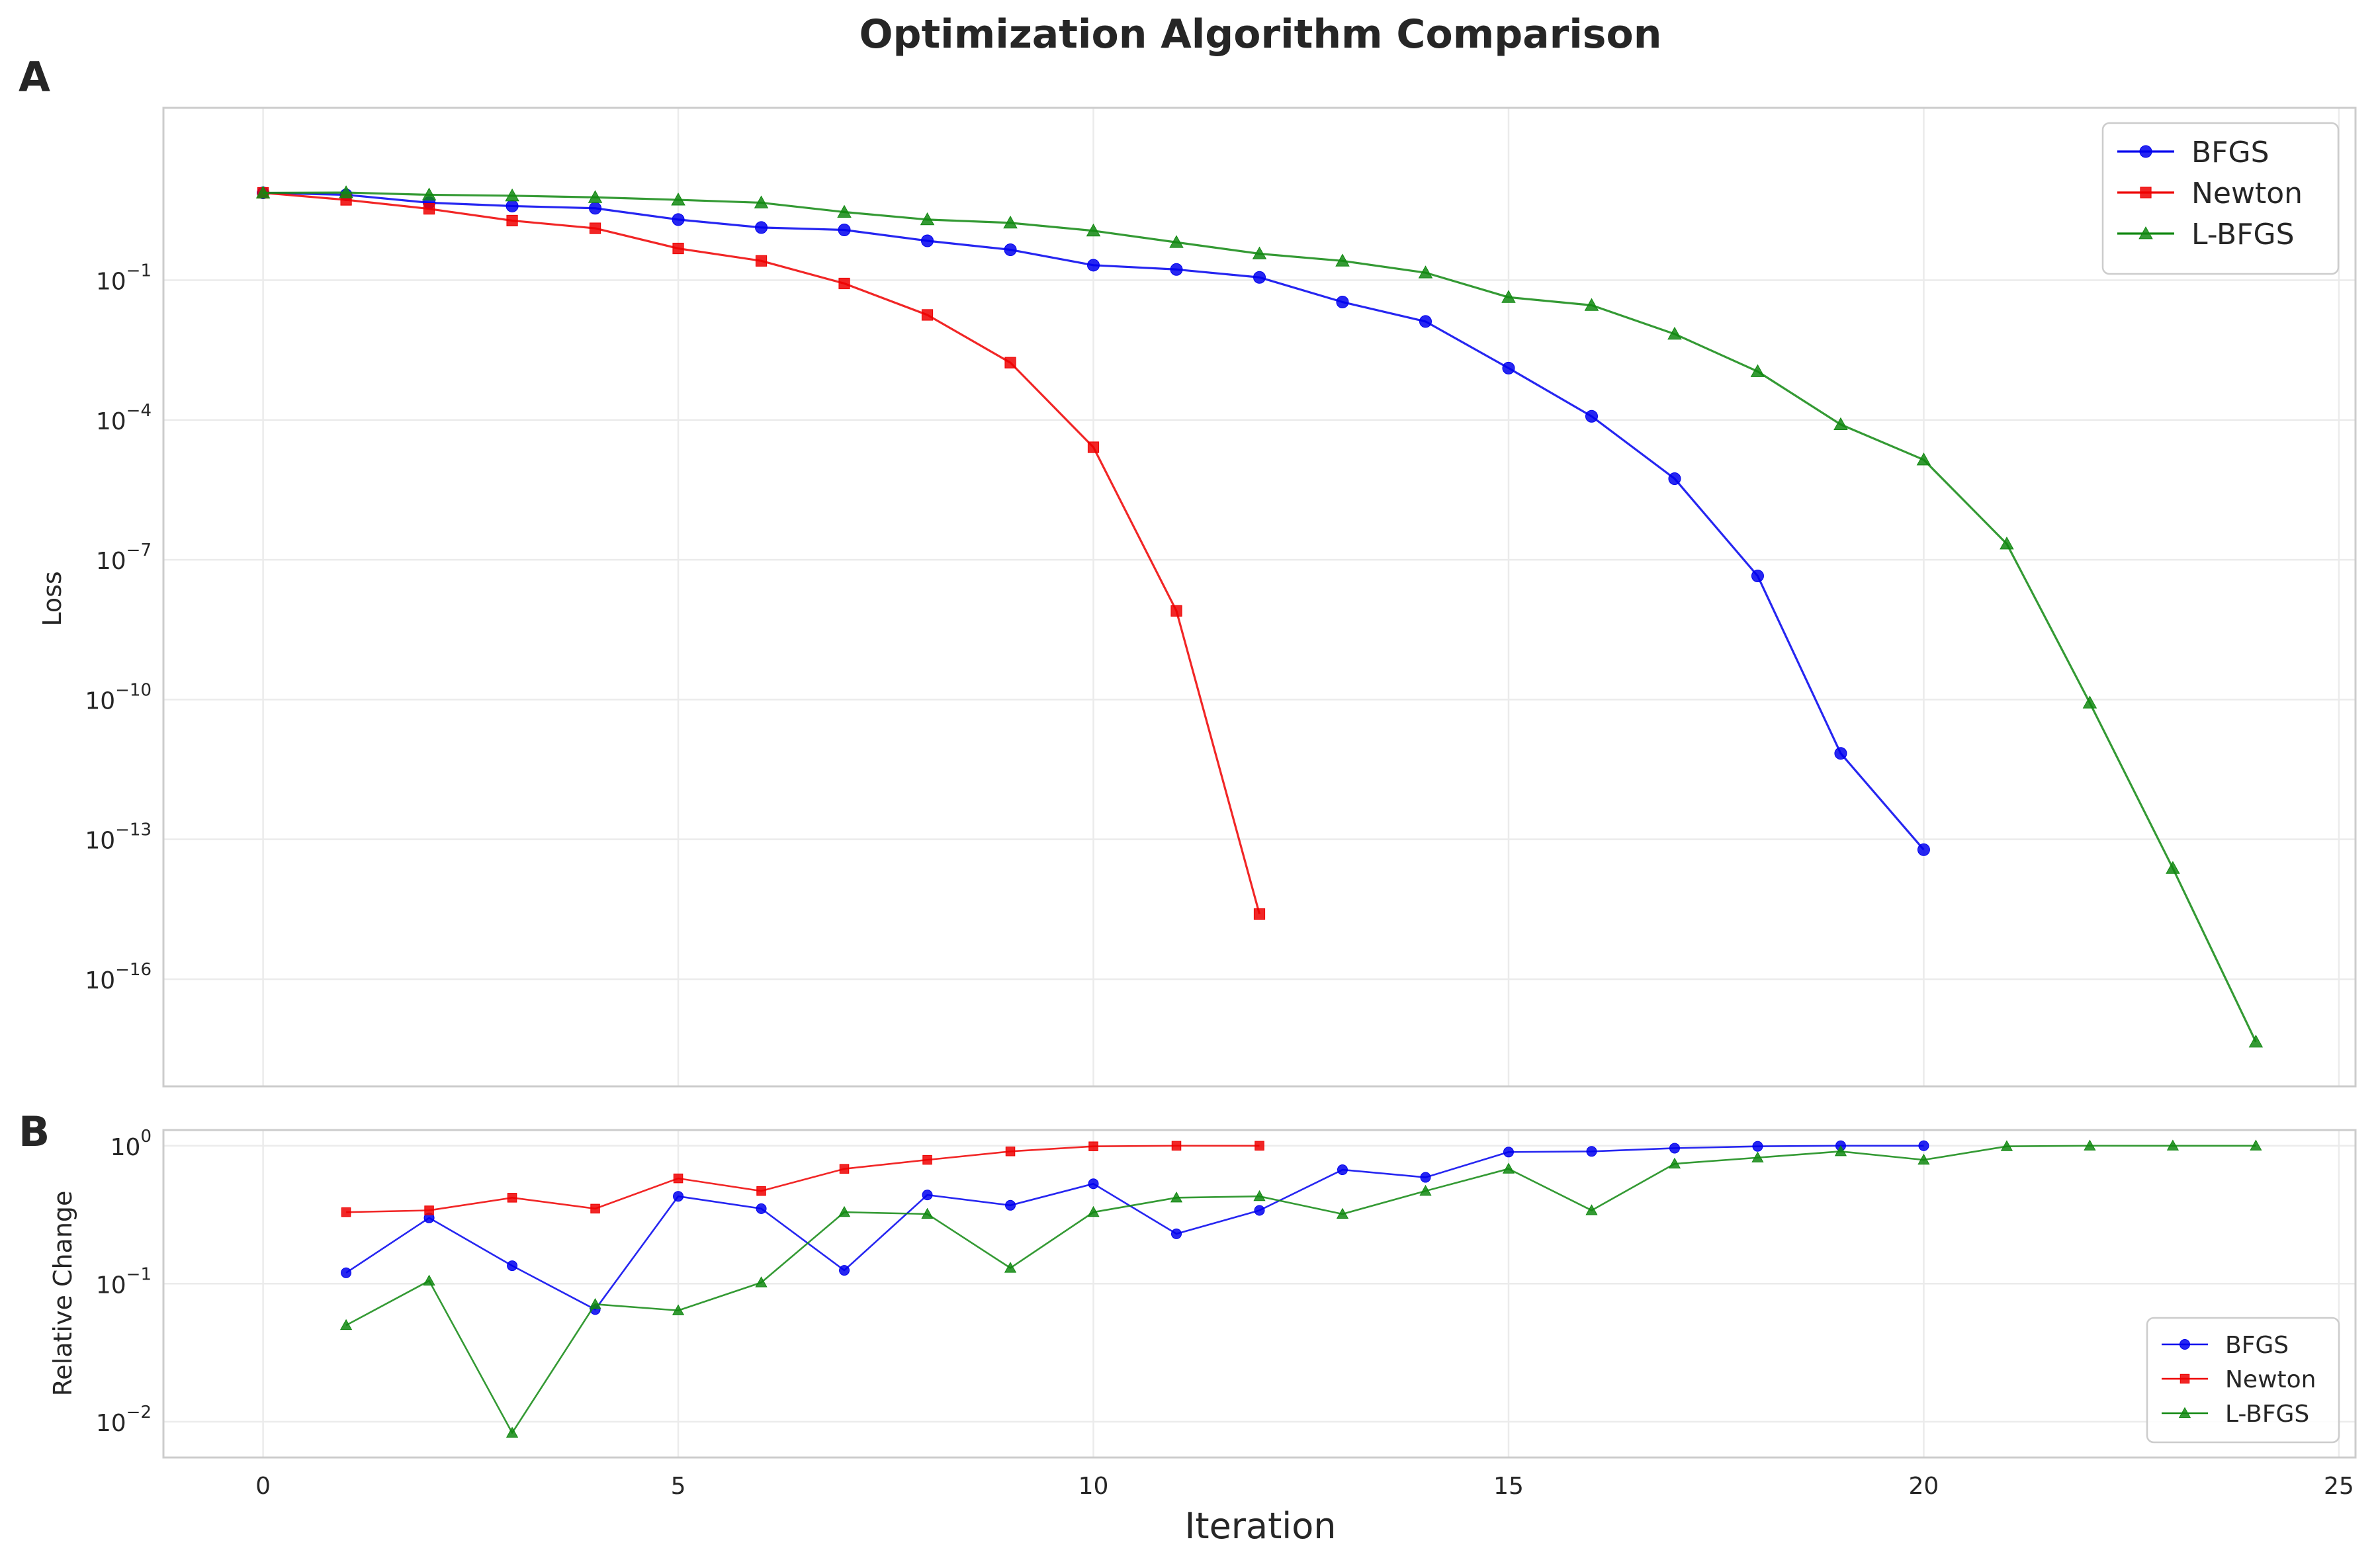 Image resolution: width=2378 pixels, height=1568 pixels. Describe the element at coordinates (678, 1486) in the screenshot. I see `x-tick-label: 5` at that location.